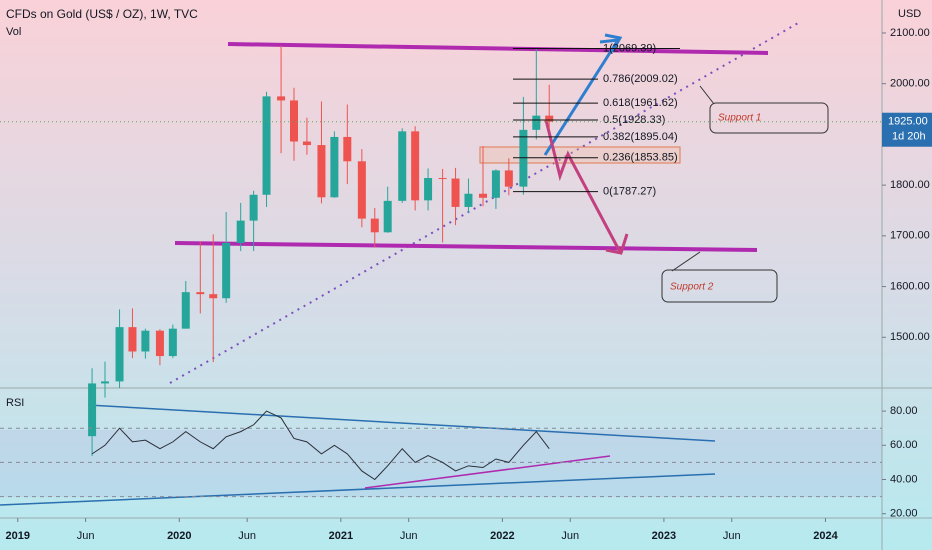 Image resolution: width=932 pixels, height=550 pixels. Describe the element at coordinates (692, 287) in the screenshot. I see `annotation: Support 2` at that location.